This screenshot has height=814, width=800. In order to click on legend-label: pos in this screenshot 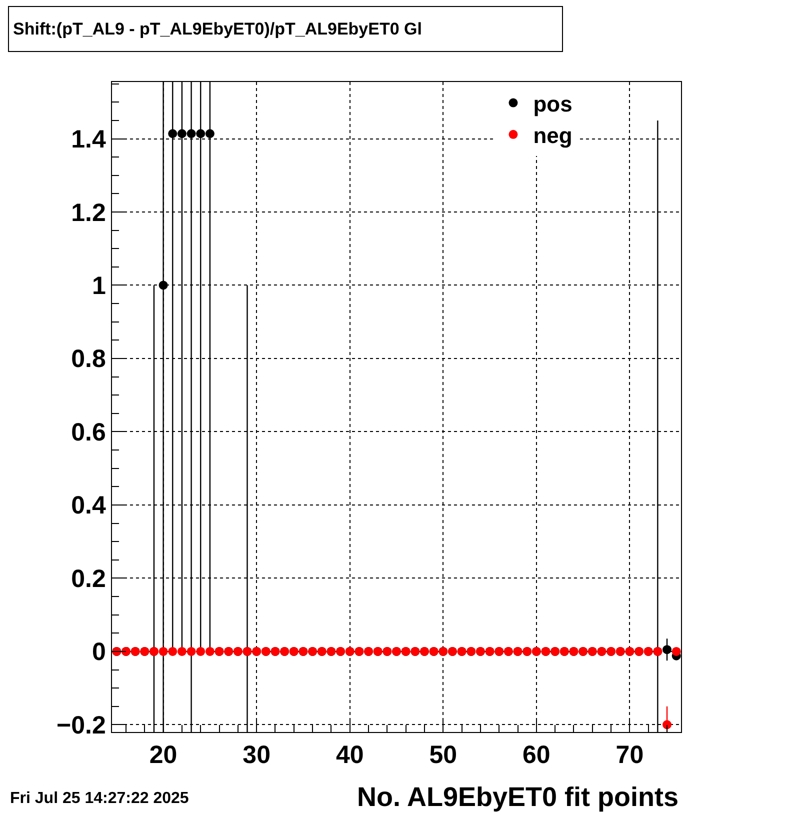, I will do `click(552, 103)`.